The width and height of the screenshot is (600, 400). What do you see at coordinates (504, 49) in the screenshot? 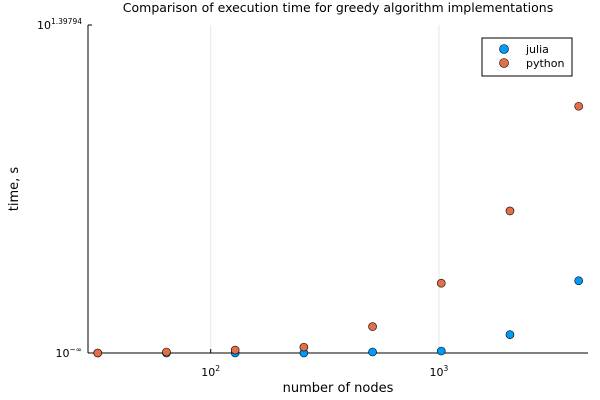
I see `legend-marker-julia` at bounding box center [504, 49].